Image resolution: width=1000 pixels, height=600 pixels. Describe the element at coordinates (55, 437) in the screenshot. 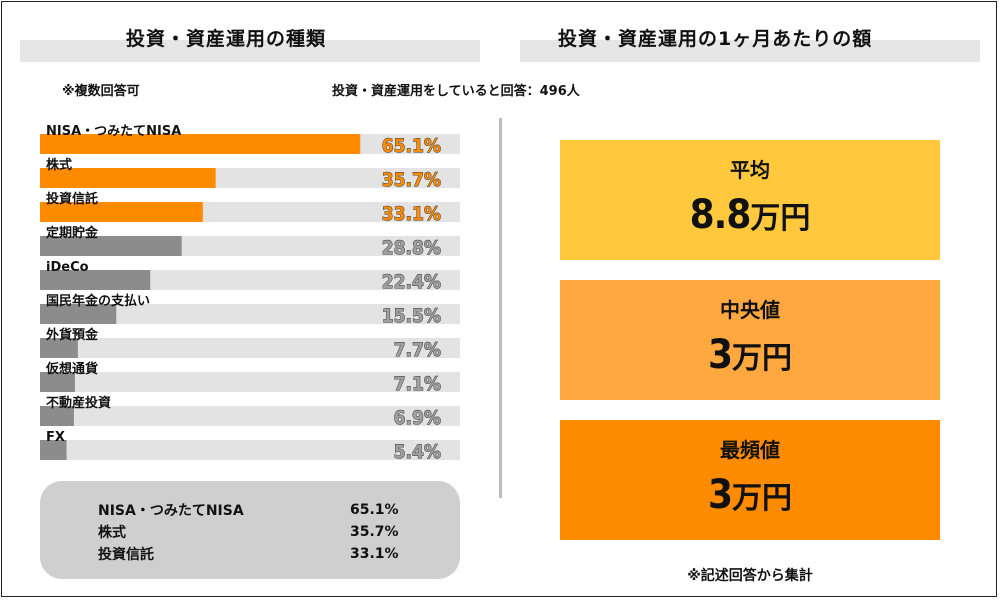

I see `category-label: FX` at that location.